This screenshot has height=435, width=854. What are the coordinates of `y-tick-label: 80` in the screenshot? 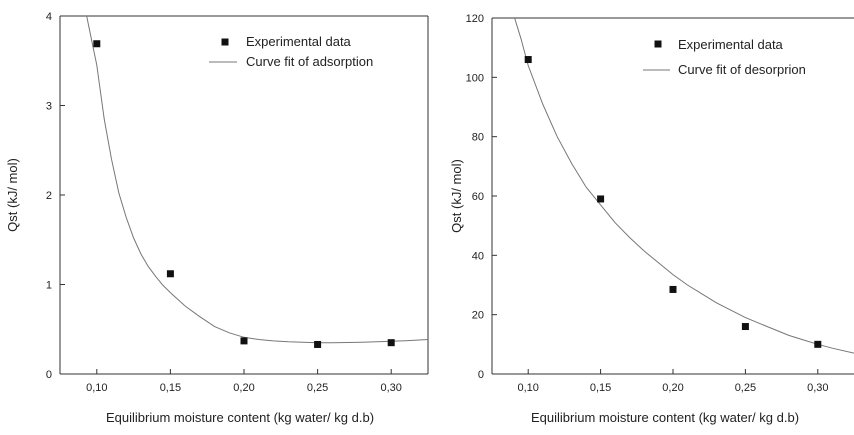 It's located at (478, 138).